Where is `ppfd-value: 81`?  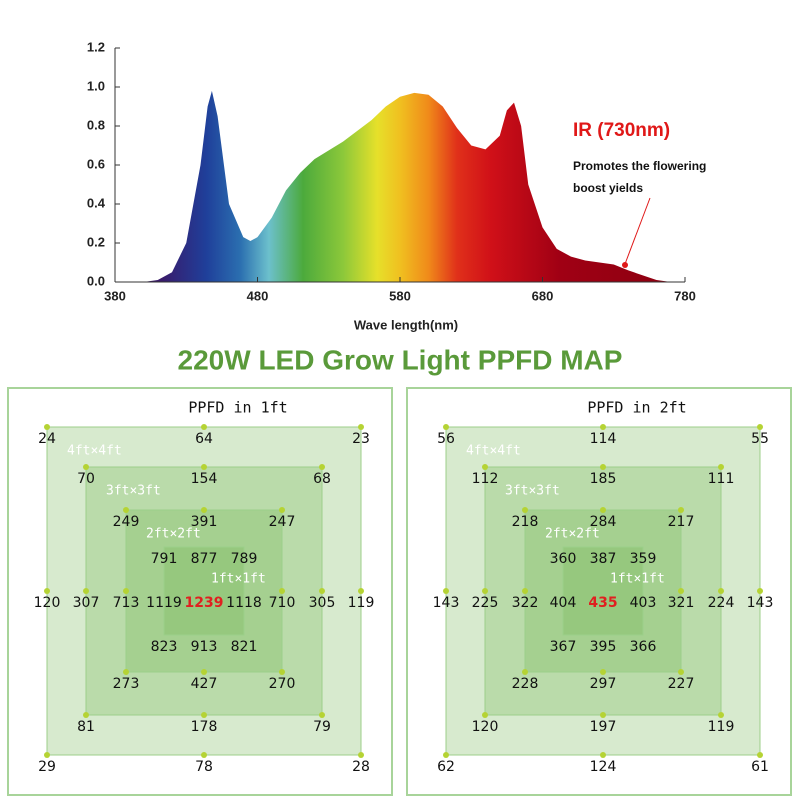 ppfd-value: 81 is located at coordinates (86, 727).